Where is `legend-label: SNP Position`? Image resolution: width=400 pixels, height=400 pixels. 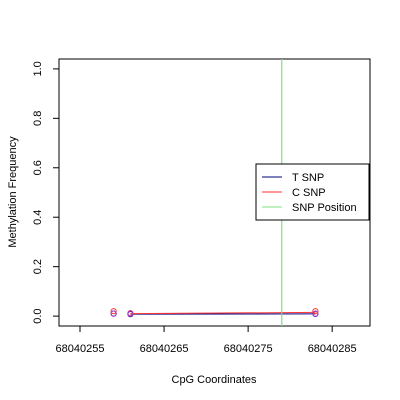
legend-label: SNP Position is located at coordinates (324, 208).